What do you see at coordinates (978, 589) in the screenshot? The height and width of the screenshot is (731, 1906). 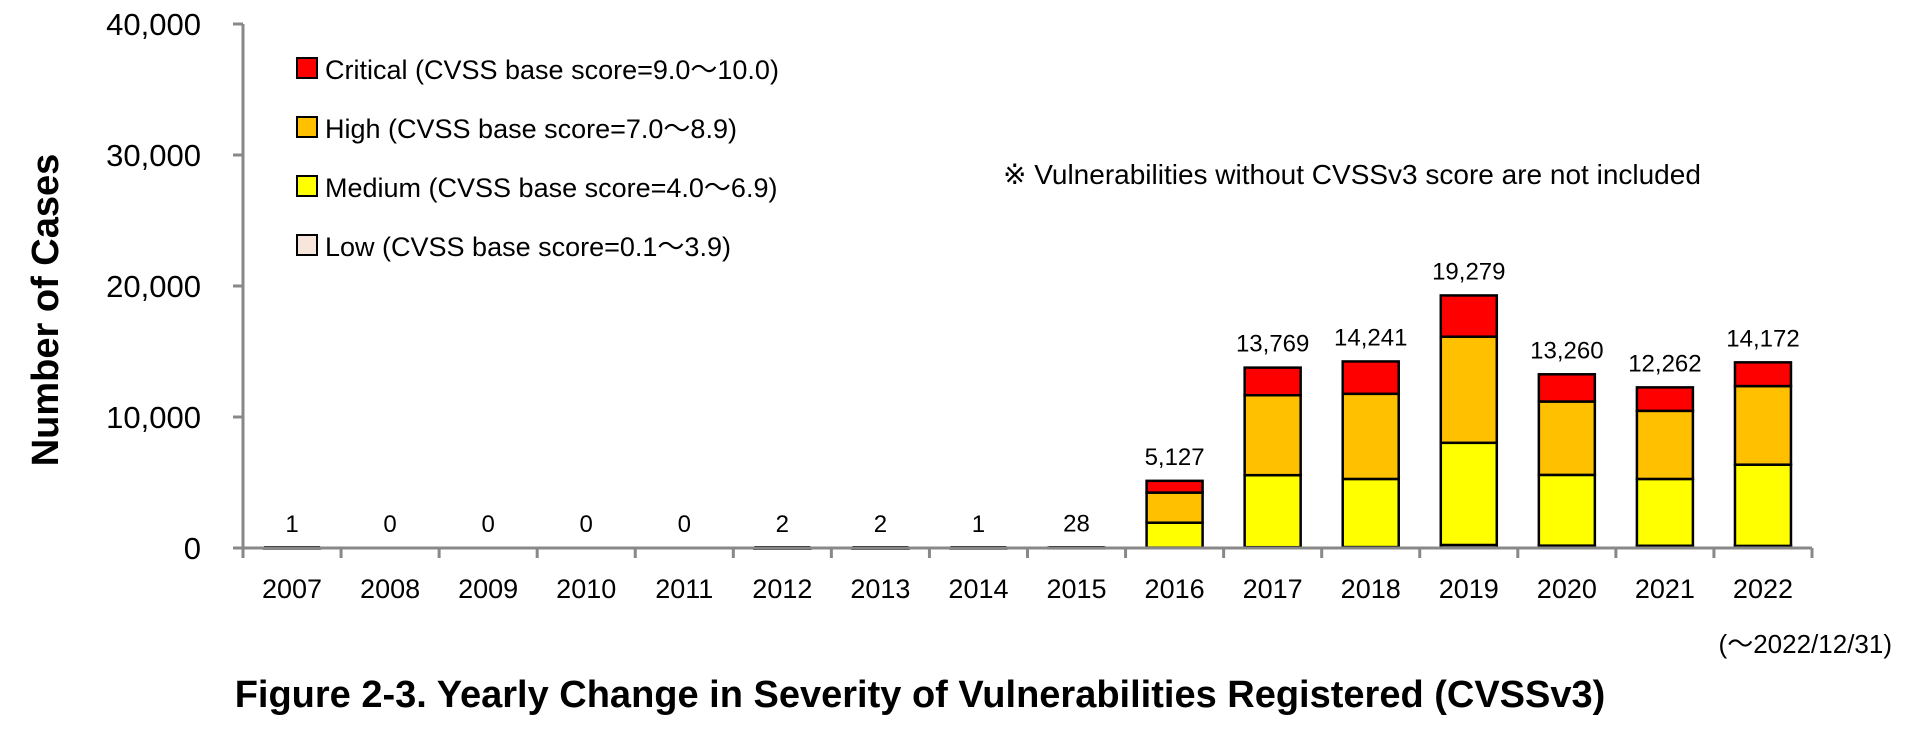 I see `x-tick-label-2014: 2014` at bounding box center [978, 589].